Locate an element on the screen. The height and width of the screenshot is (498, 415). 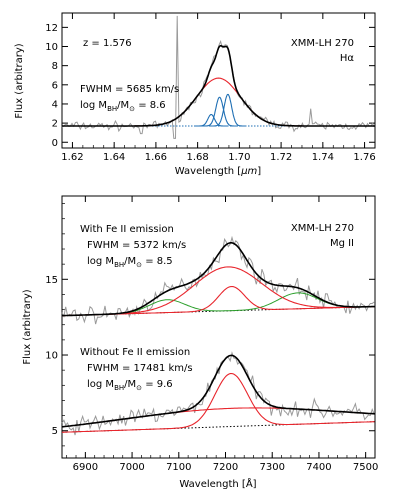
bottom-x-tick-label: 7500 is located at coordinates (365, 467).